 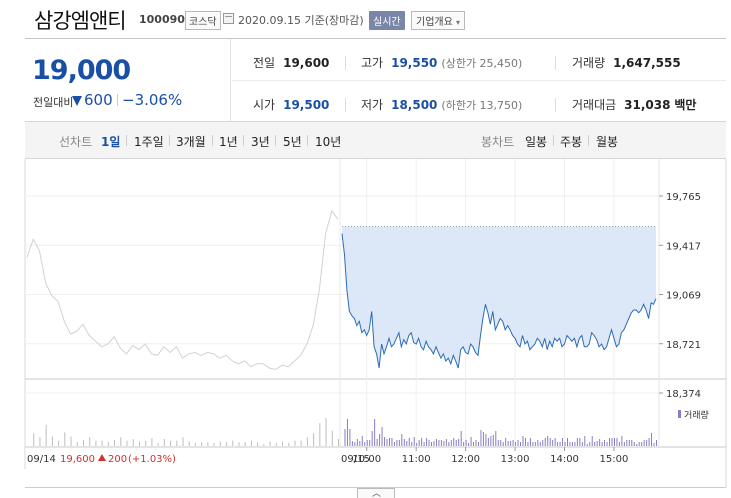 What do you see at coordinates (101, 459) in the screenshot?
I see `prev-day-summary: 09/14 19,600 200 (+1.03%)` at bounding box center [101, 459].